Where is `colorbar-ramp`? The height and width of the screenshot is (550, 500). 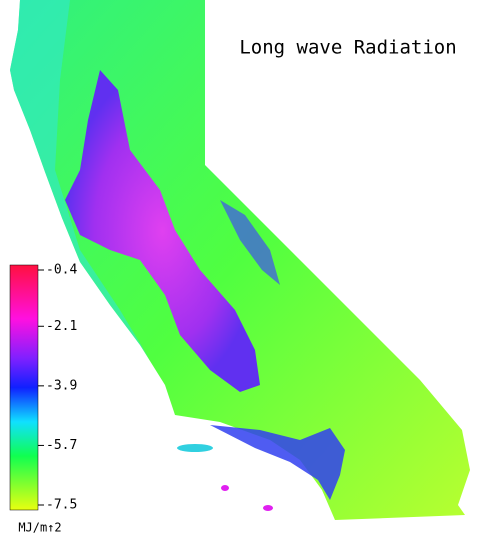
colorbar-ramp is located at coordinates (24, 387).